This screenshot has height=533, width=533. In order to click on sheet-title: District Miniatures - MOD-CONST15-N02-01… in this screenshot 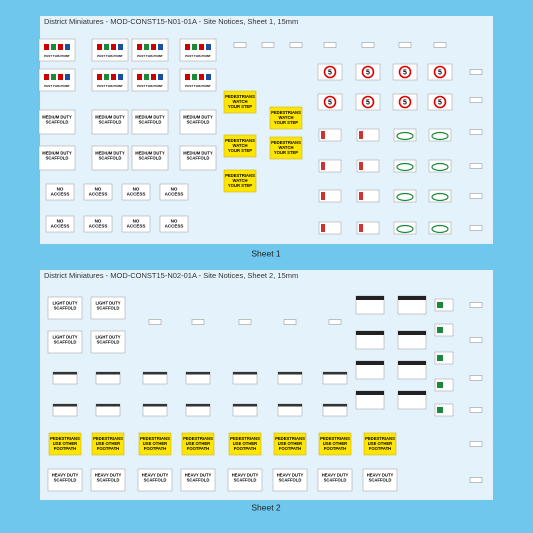, I will do `click(171, 275)`.